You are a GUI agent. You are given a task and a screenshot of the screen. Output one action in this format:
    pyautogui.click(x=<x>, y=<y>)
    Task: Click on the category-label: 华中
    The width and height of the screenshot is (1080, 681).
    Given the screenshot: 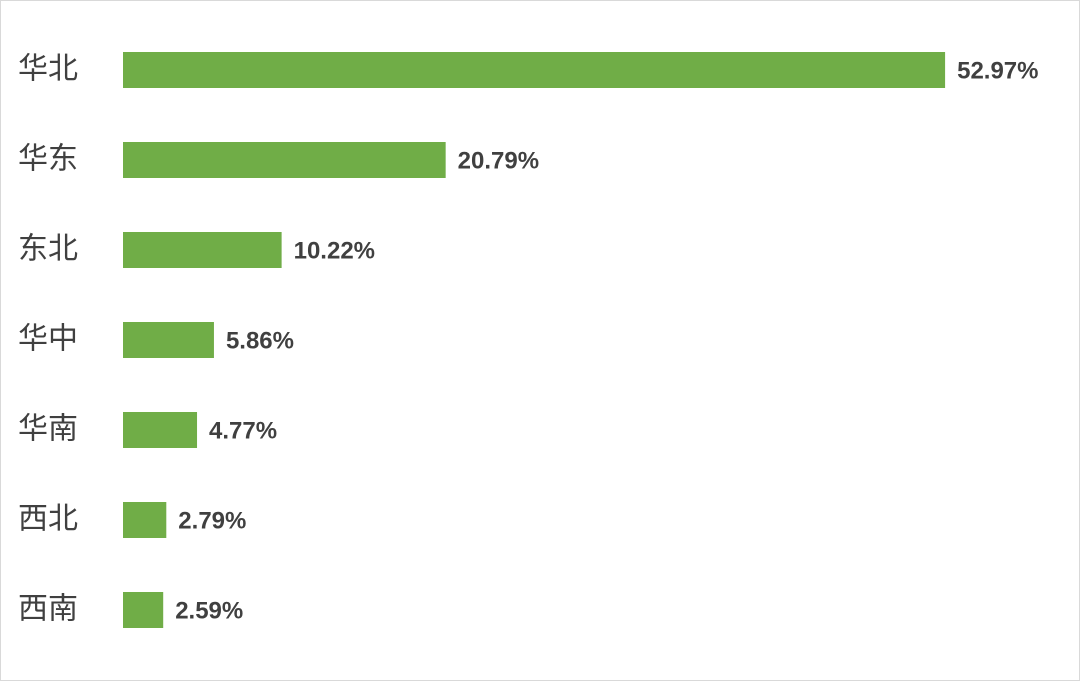 What is the action you would take?
    pyautogui.click(x=48, y=339)
    